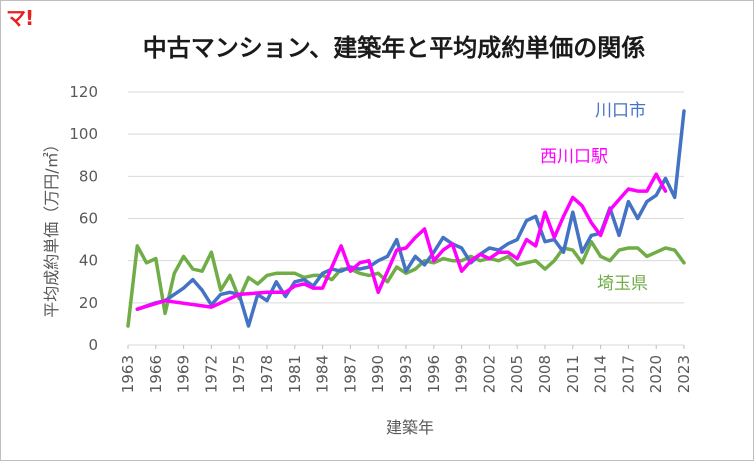 Image resolution: width=754 pixels, height=461 pixels. I want to click on x-tick-label: 2011, so click(573, 374).